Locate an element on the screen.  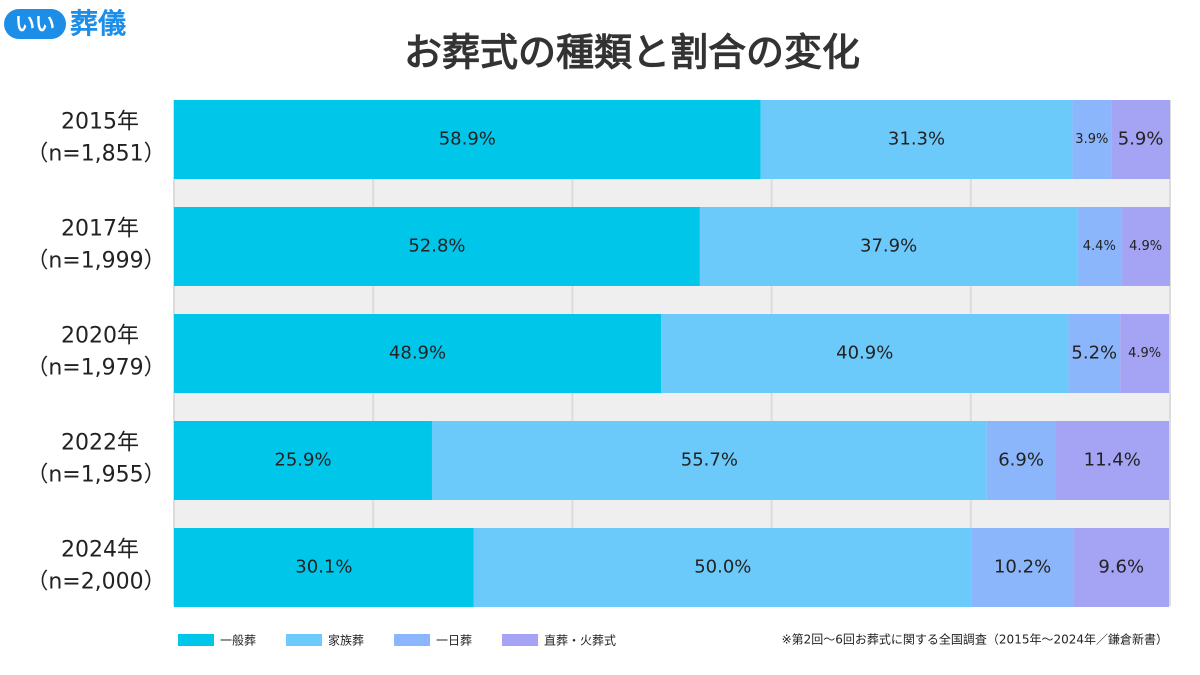
data-label: 58.9% is located at coordinates (467, 139).